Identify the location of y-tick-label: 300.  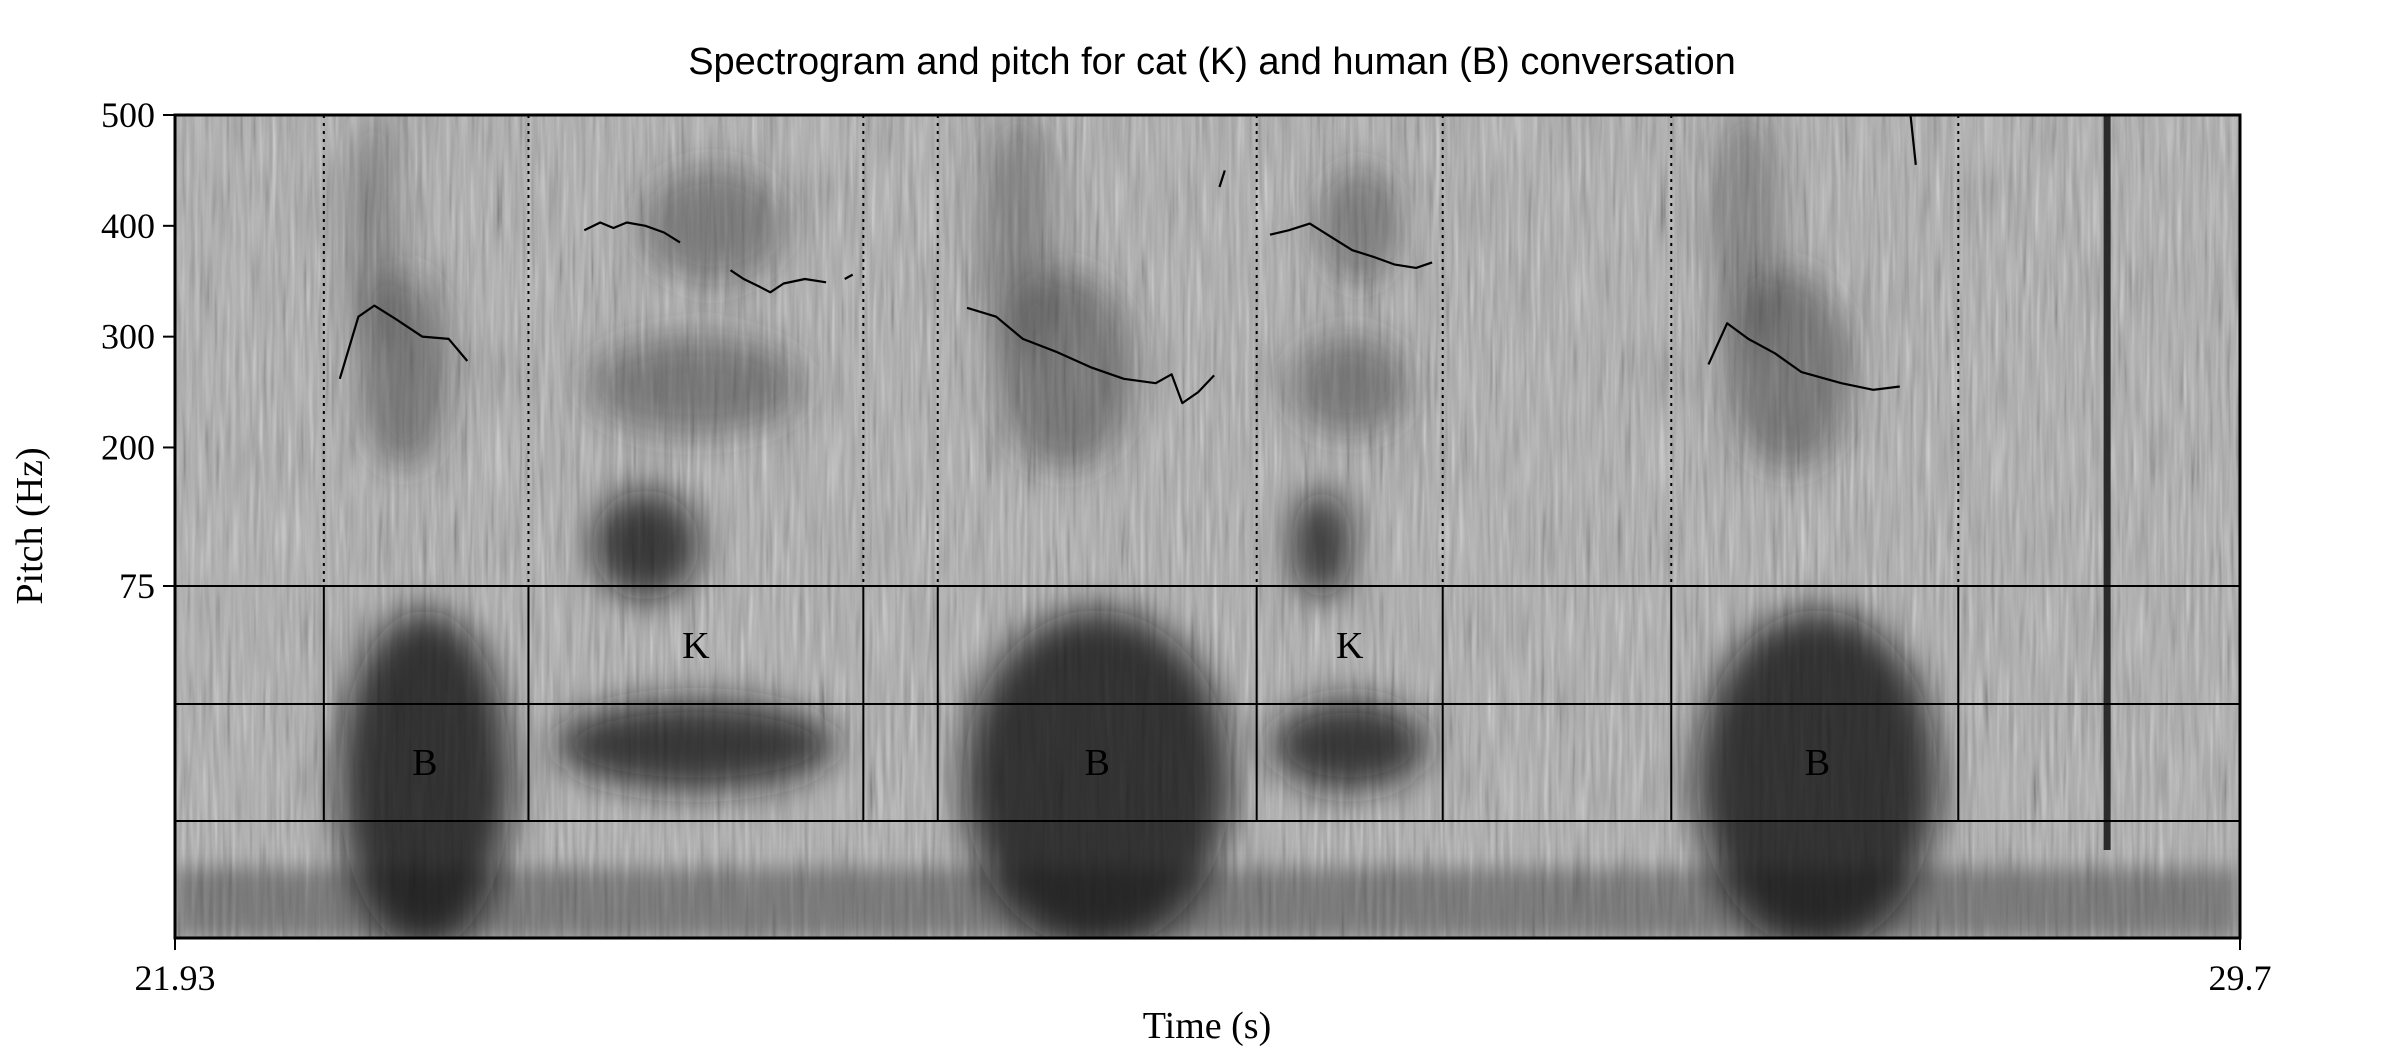
(128, 337).